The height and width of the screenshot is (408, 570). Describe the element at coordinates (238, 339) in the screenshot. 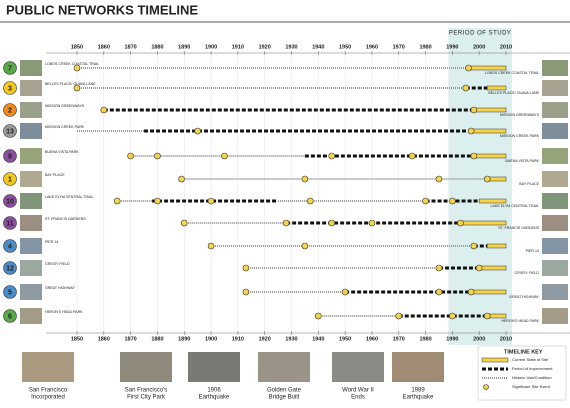

I see `year-label: 1910` at that location.